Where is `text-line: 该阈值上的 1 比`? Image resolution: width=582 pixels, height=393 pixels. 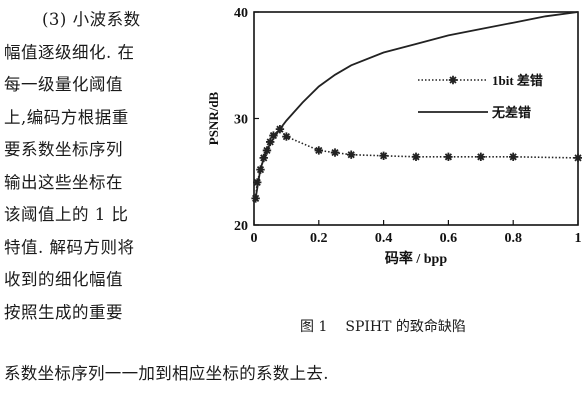 text-line: 该阈值上的 1 比 is located at coordinates (66, 214).